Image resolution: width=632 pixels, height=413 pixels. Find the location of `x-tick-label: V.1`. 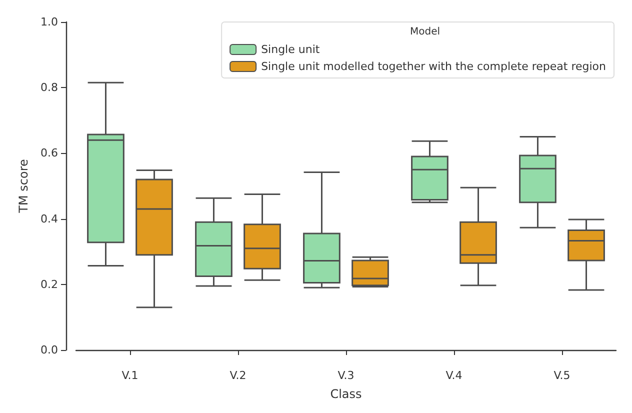

x-tick-label: V.1 is located at coordinates (130, 375).